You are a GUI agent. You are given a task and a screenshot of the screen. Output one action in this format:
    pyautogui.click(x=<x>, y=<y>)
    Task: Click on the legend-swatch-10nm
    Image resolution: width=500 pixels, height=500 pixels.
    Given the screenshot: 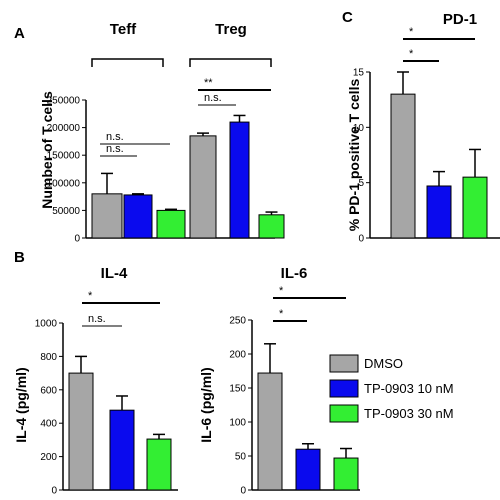 What is the action you would take?
    pyautogui.click(x=344, y=388)
    